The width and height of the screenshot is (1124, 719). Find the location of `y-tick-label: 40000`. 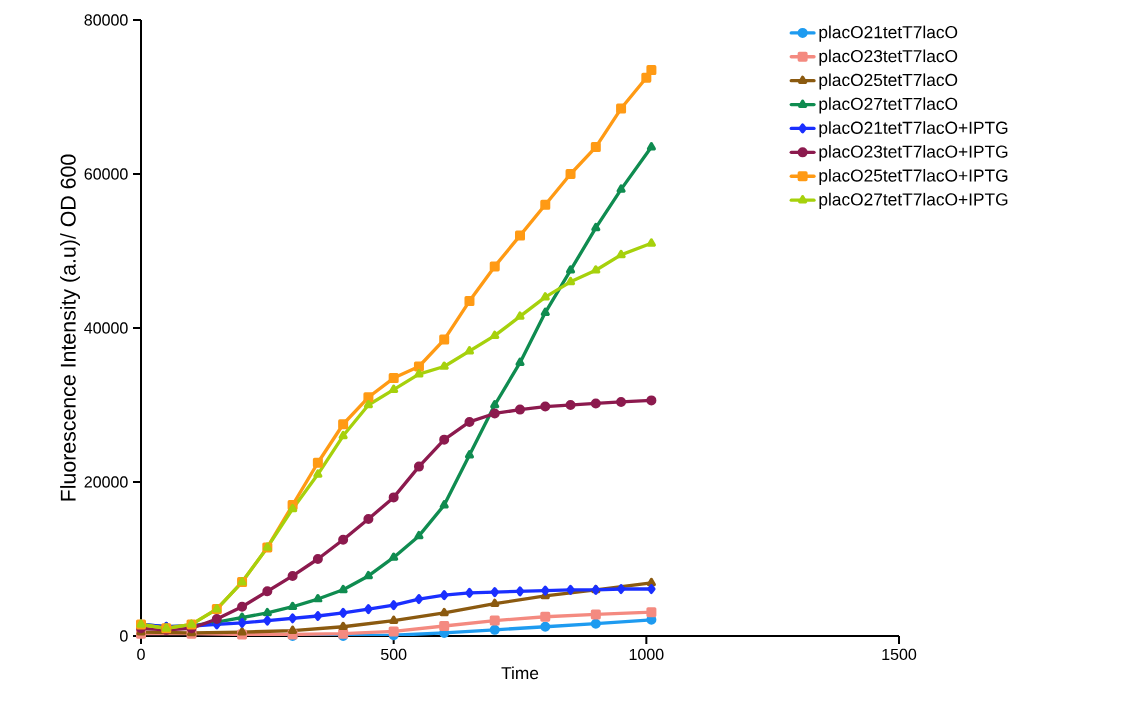

y-tick-label: 40000 is located at coordinates (106, 328).